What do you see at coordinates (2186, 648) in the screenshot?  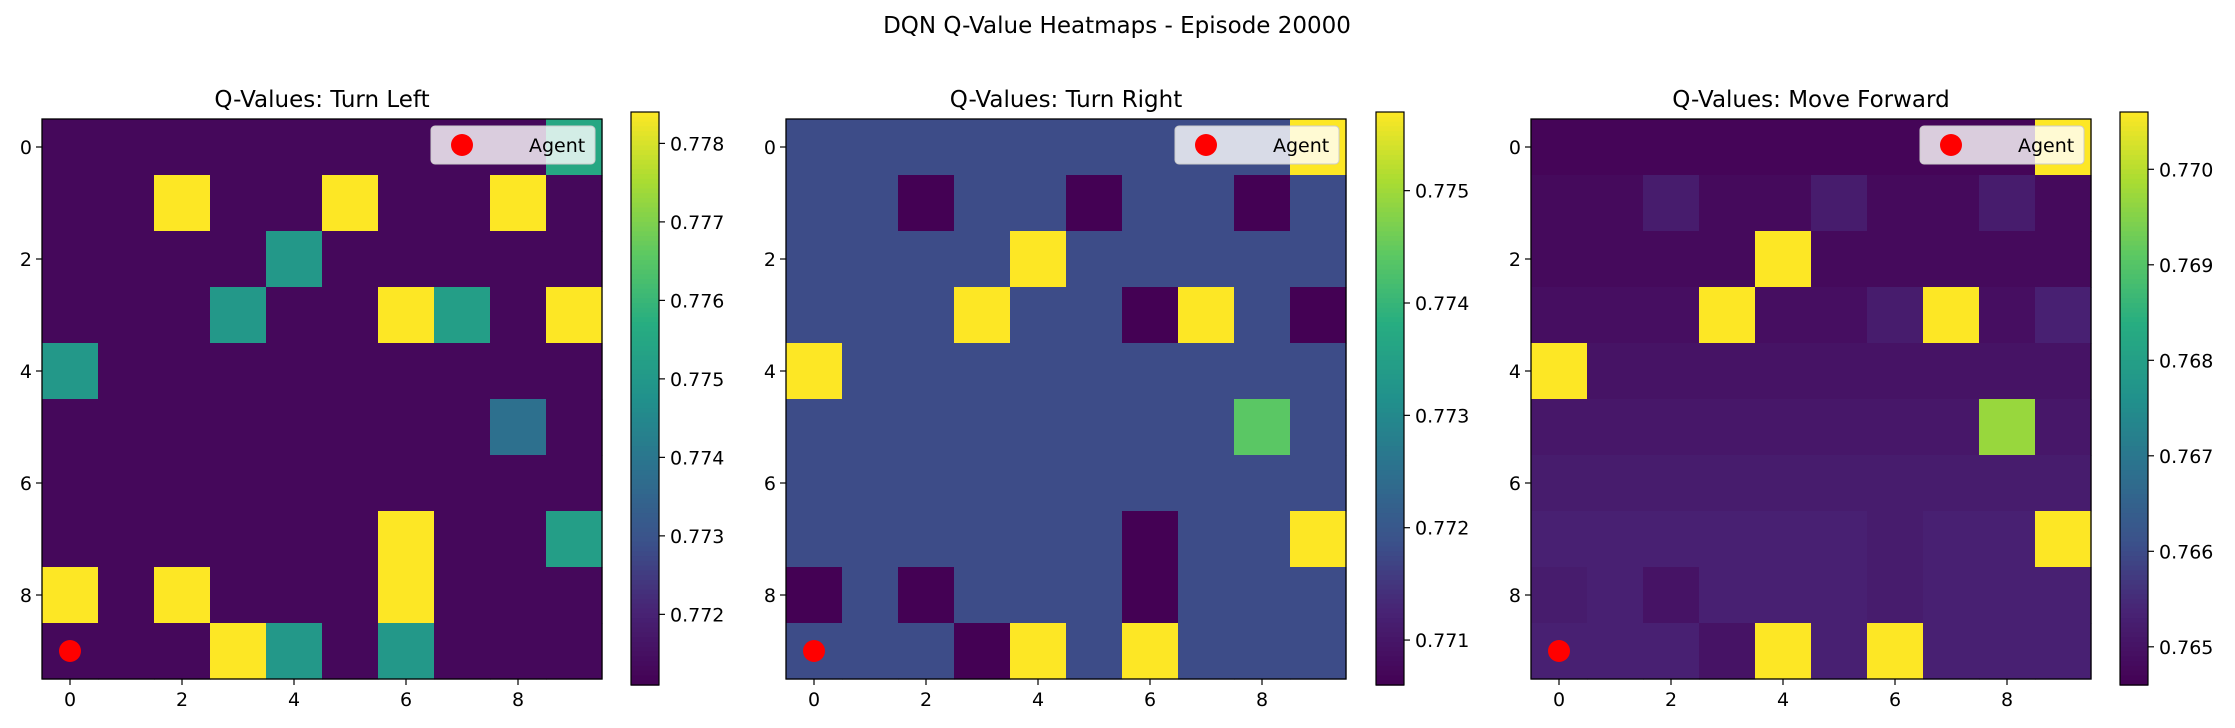 I see `colorbar-tick-label: 0.765` at bounding box center [2186, 648].